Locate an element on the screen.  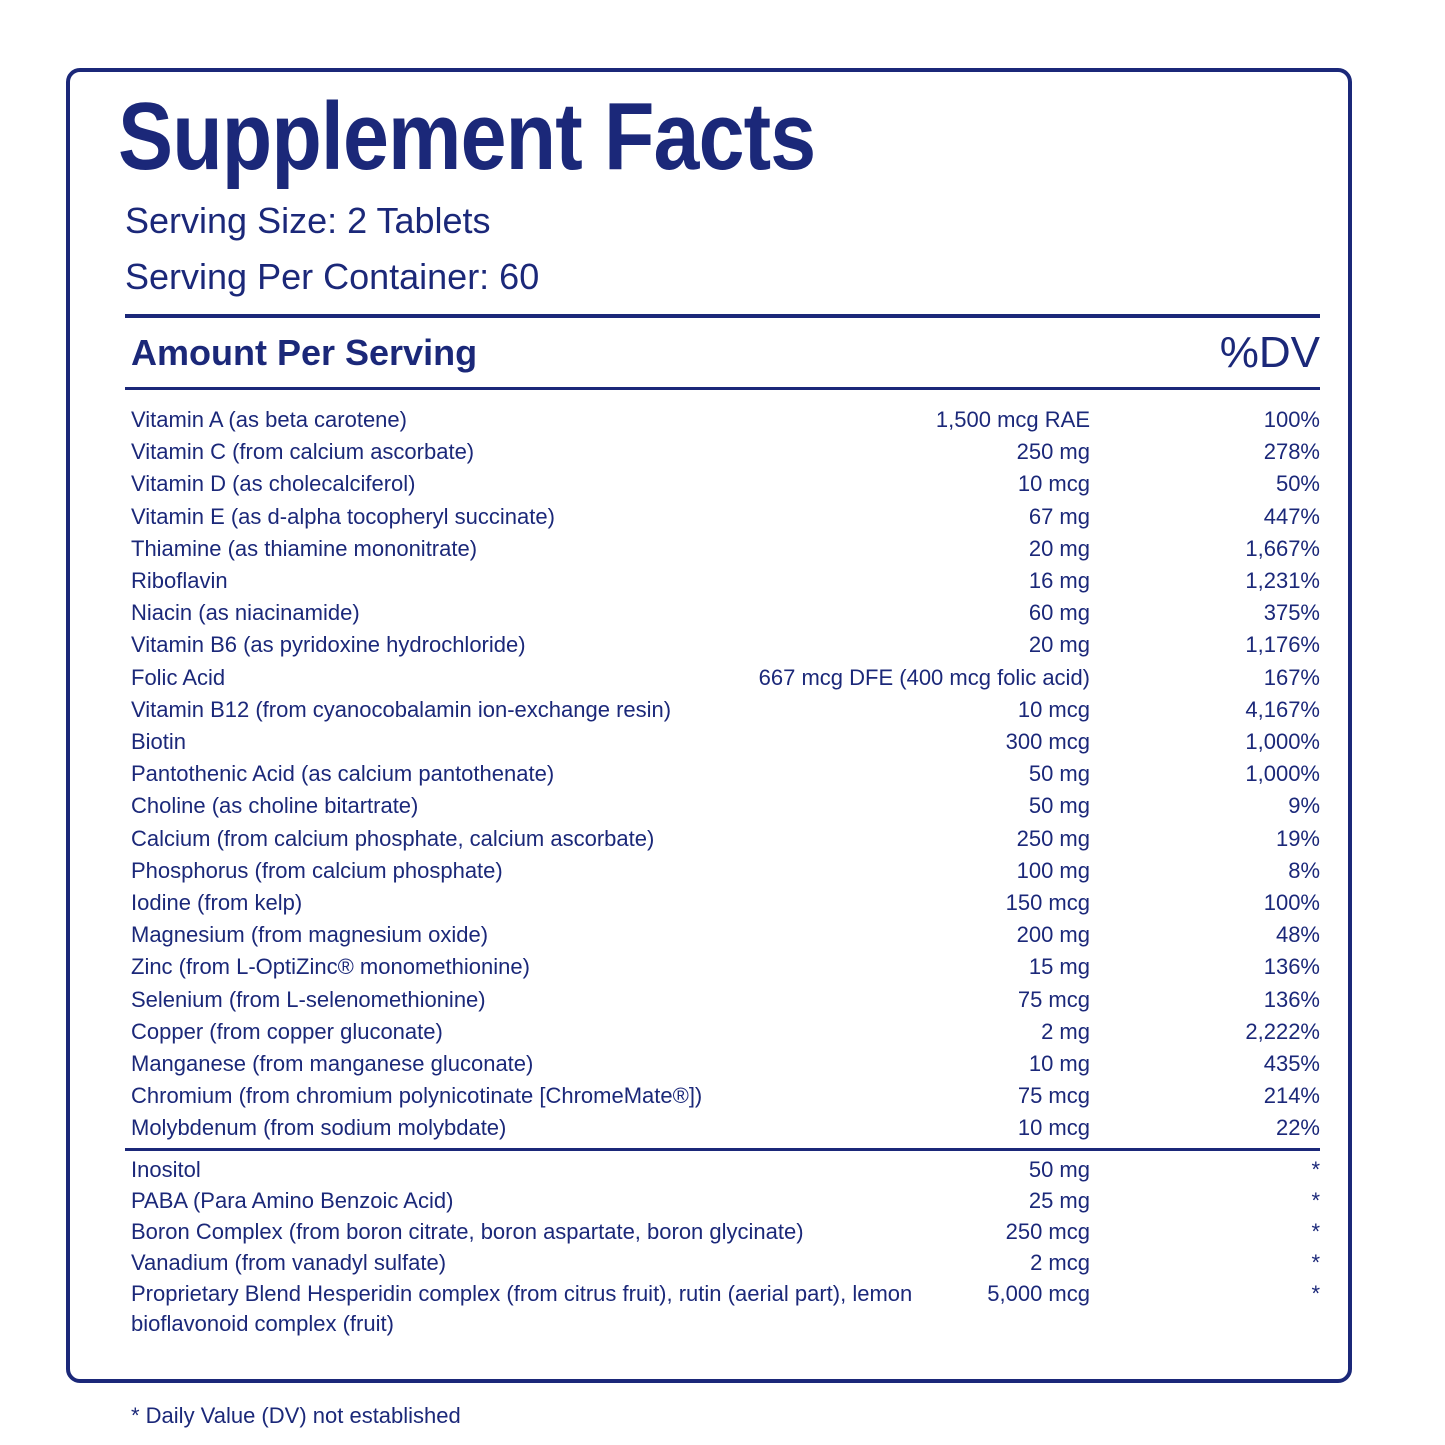
nutrient-name: PABA (Para Amino Benzoic Acid) is located at coordinates (292, 1200).